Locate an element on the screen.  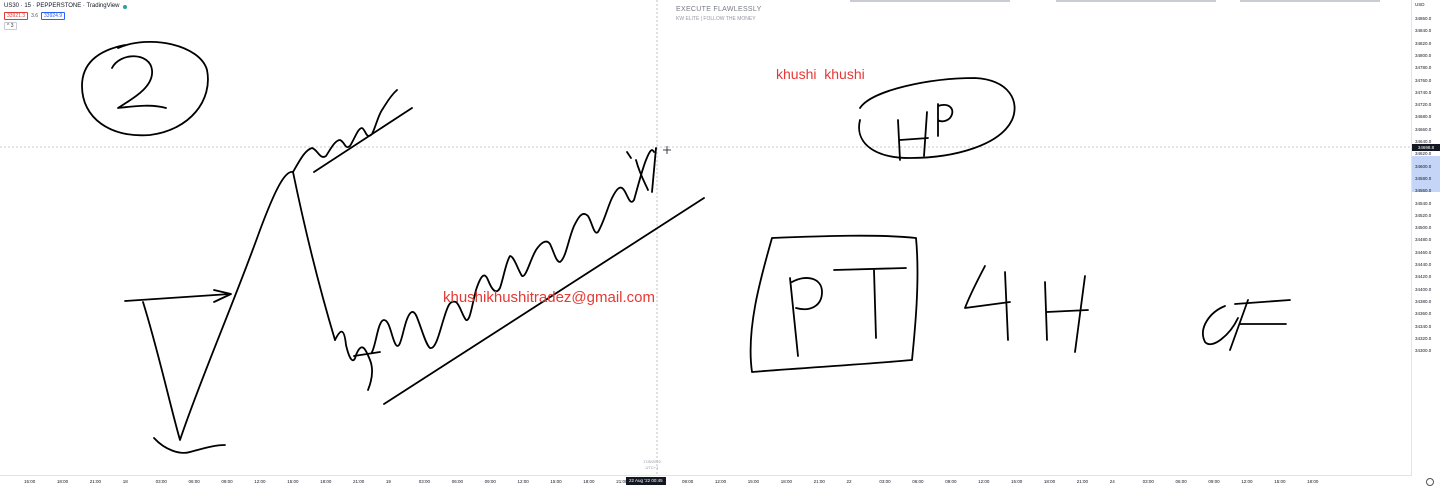
price-axis-label: 34720.0 is located at coordinates (1423, 105).